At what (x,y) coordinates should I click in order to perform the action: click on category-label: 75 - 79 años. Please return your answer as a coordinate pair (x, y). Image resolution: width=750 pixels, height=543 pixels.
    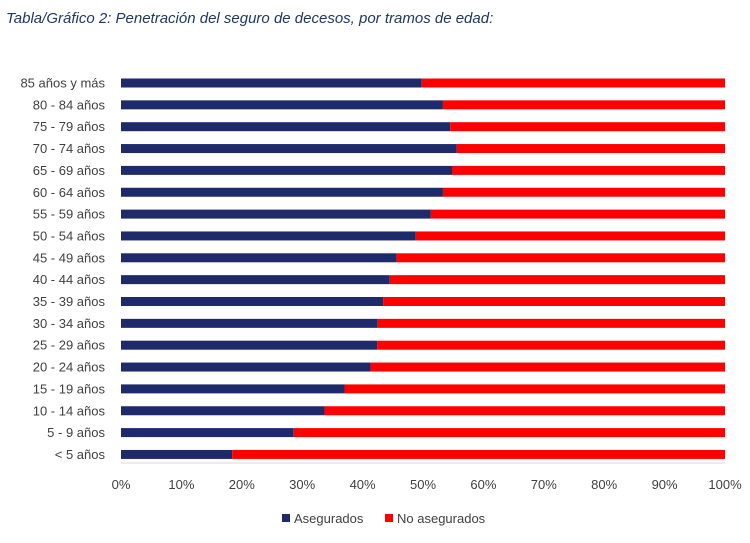
    Looking at the image, I should click on (69, 126).